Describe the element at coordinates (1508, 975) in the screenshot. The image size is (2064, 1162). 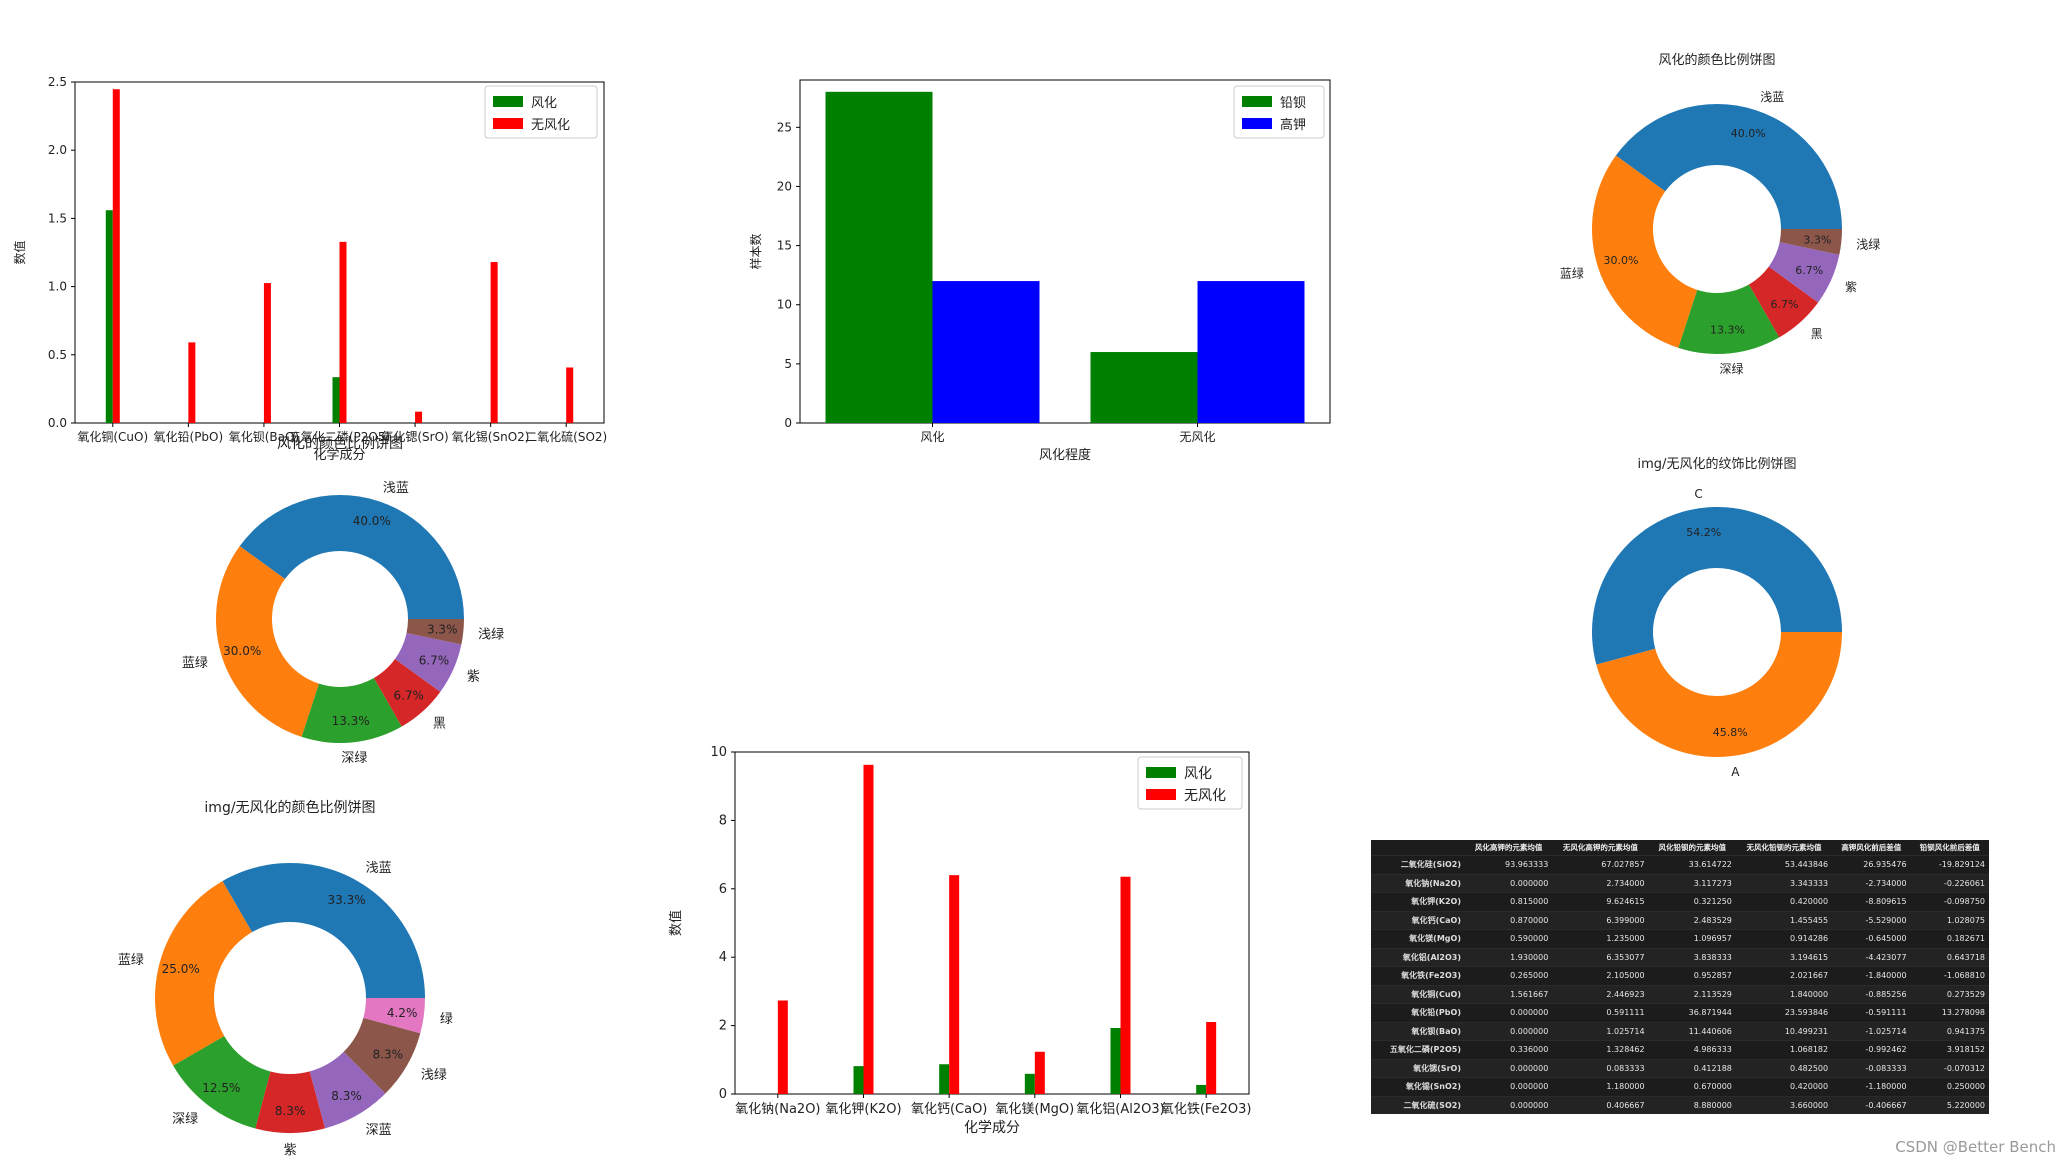
I see `table-cell: 0.265000` at that location.